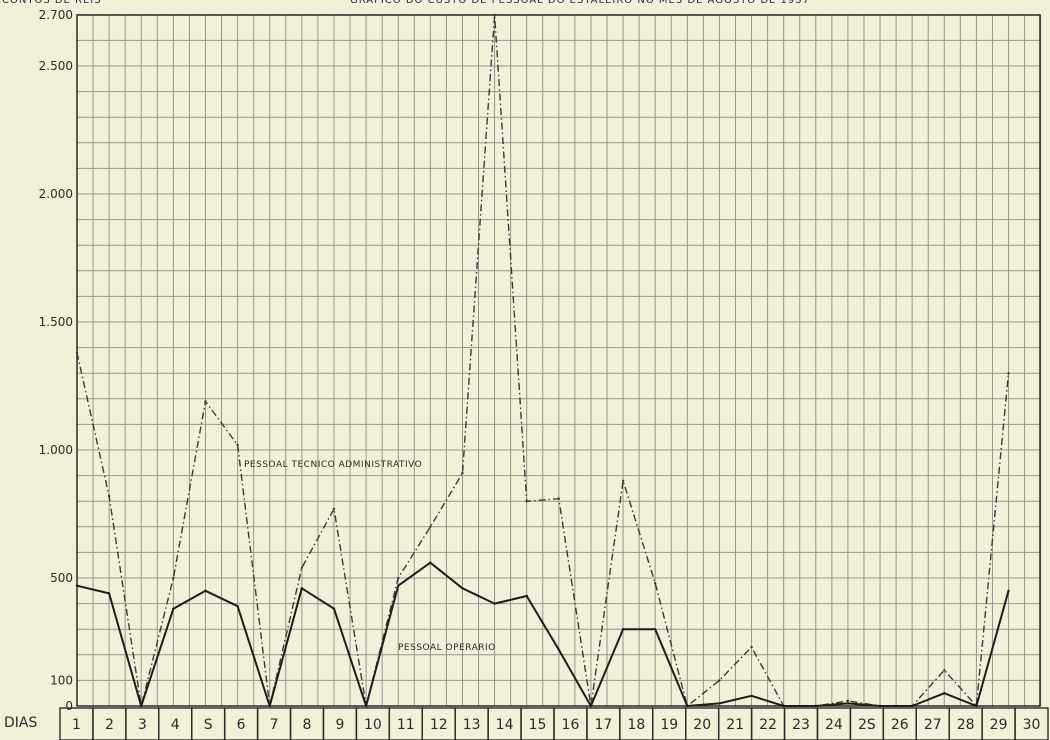 The image size is (1050, 740). Describe the element at coordinates (241, 725) in the screenshot. I see `x-tick-label: 6` at that location.